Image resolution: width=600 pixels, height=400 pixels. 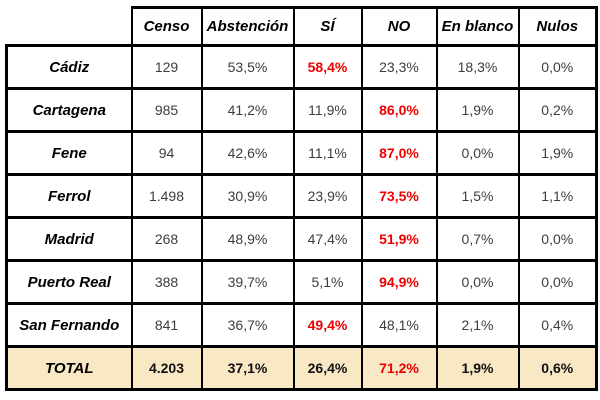 What do you see at coordinates (247, 67) in the screenshot?
I see `cell-abstencion: 53,5%` at bounding box center [247, 67].